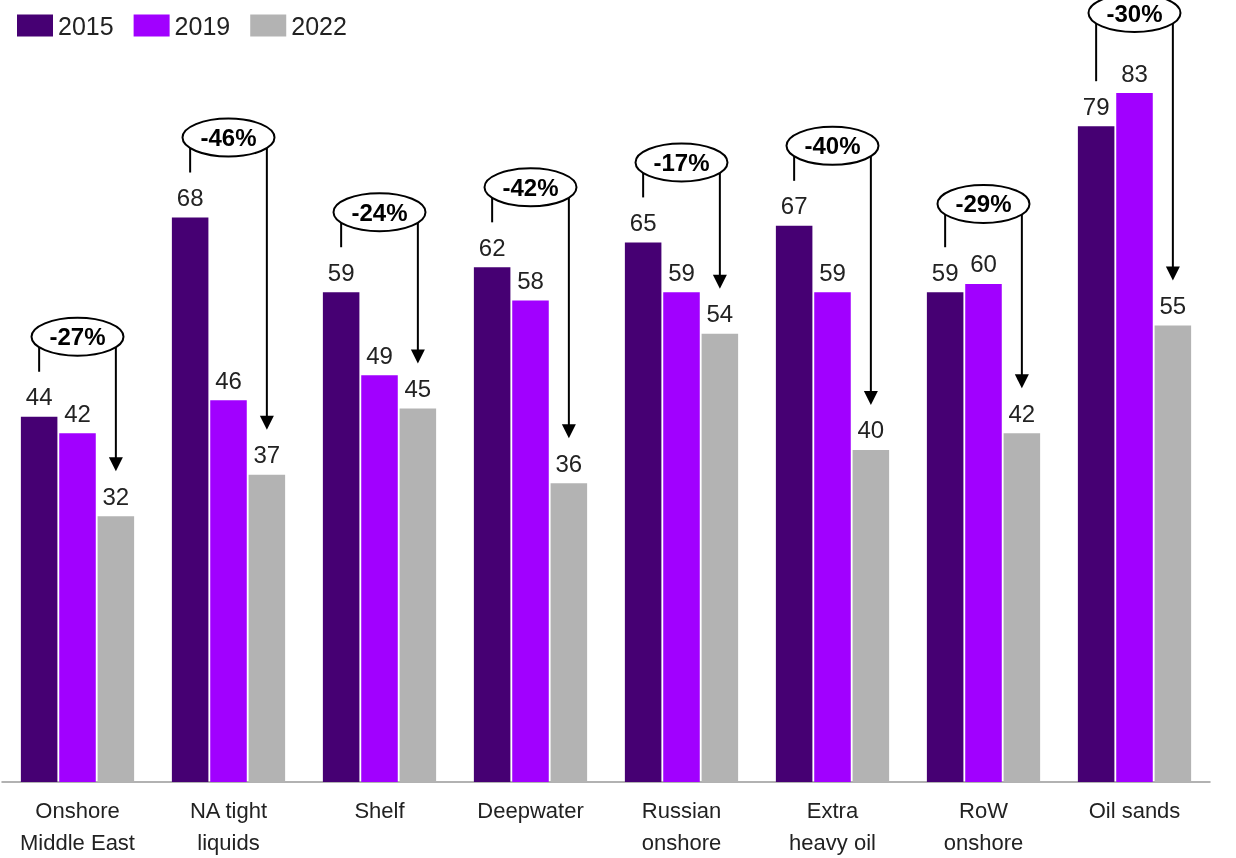 This screenshot has height=858, width=1236. Describe the element at coordinates (39, 397) in the screenshot. I see `data-label: 44` at that location.